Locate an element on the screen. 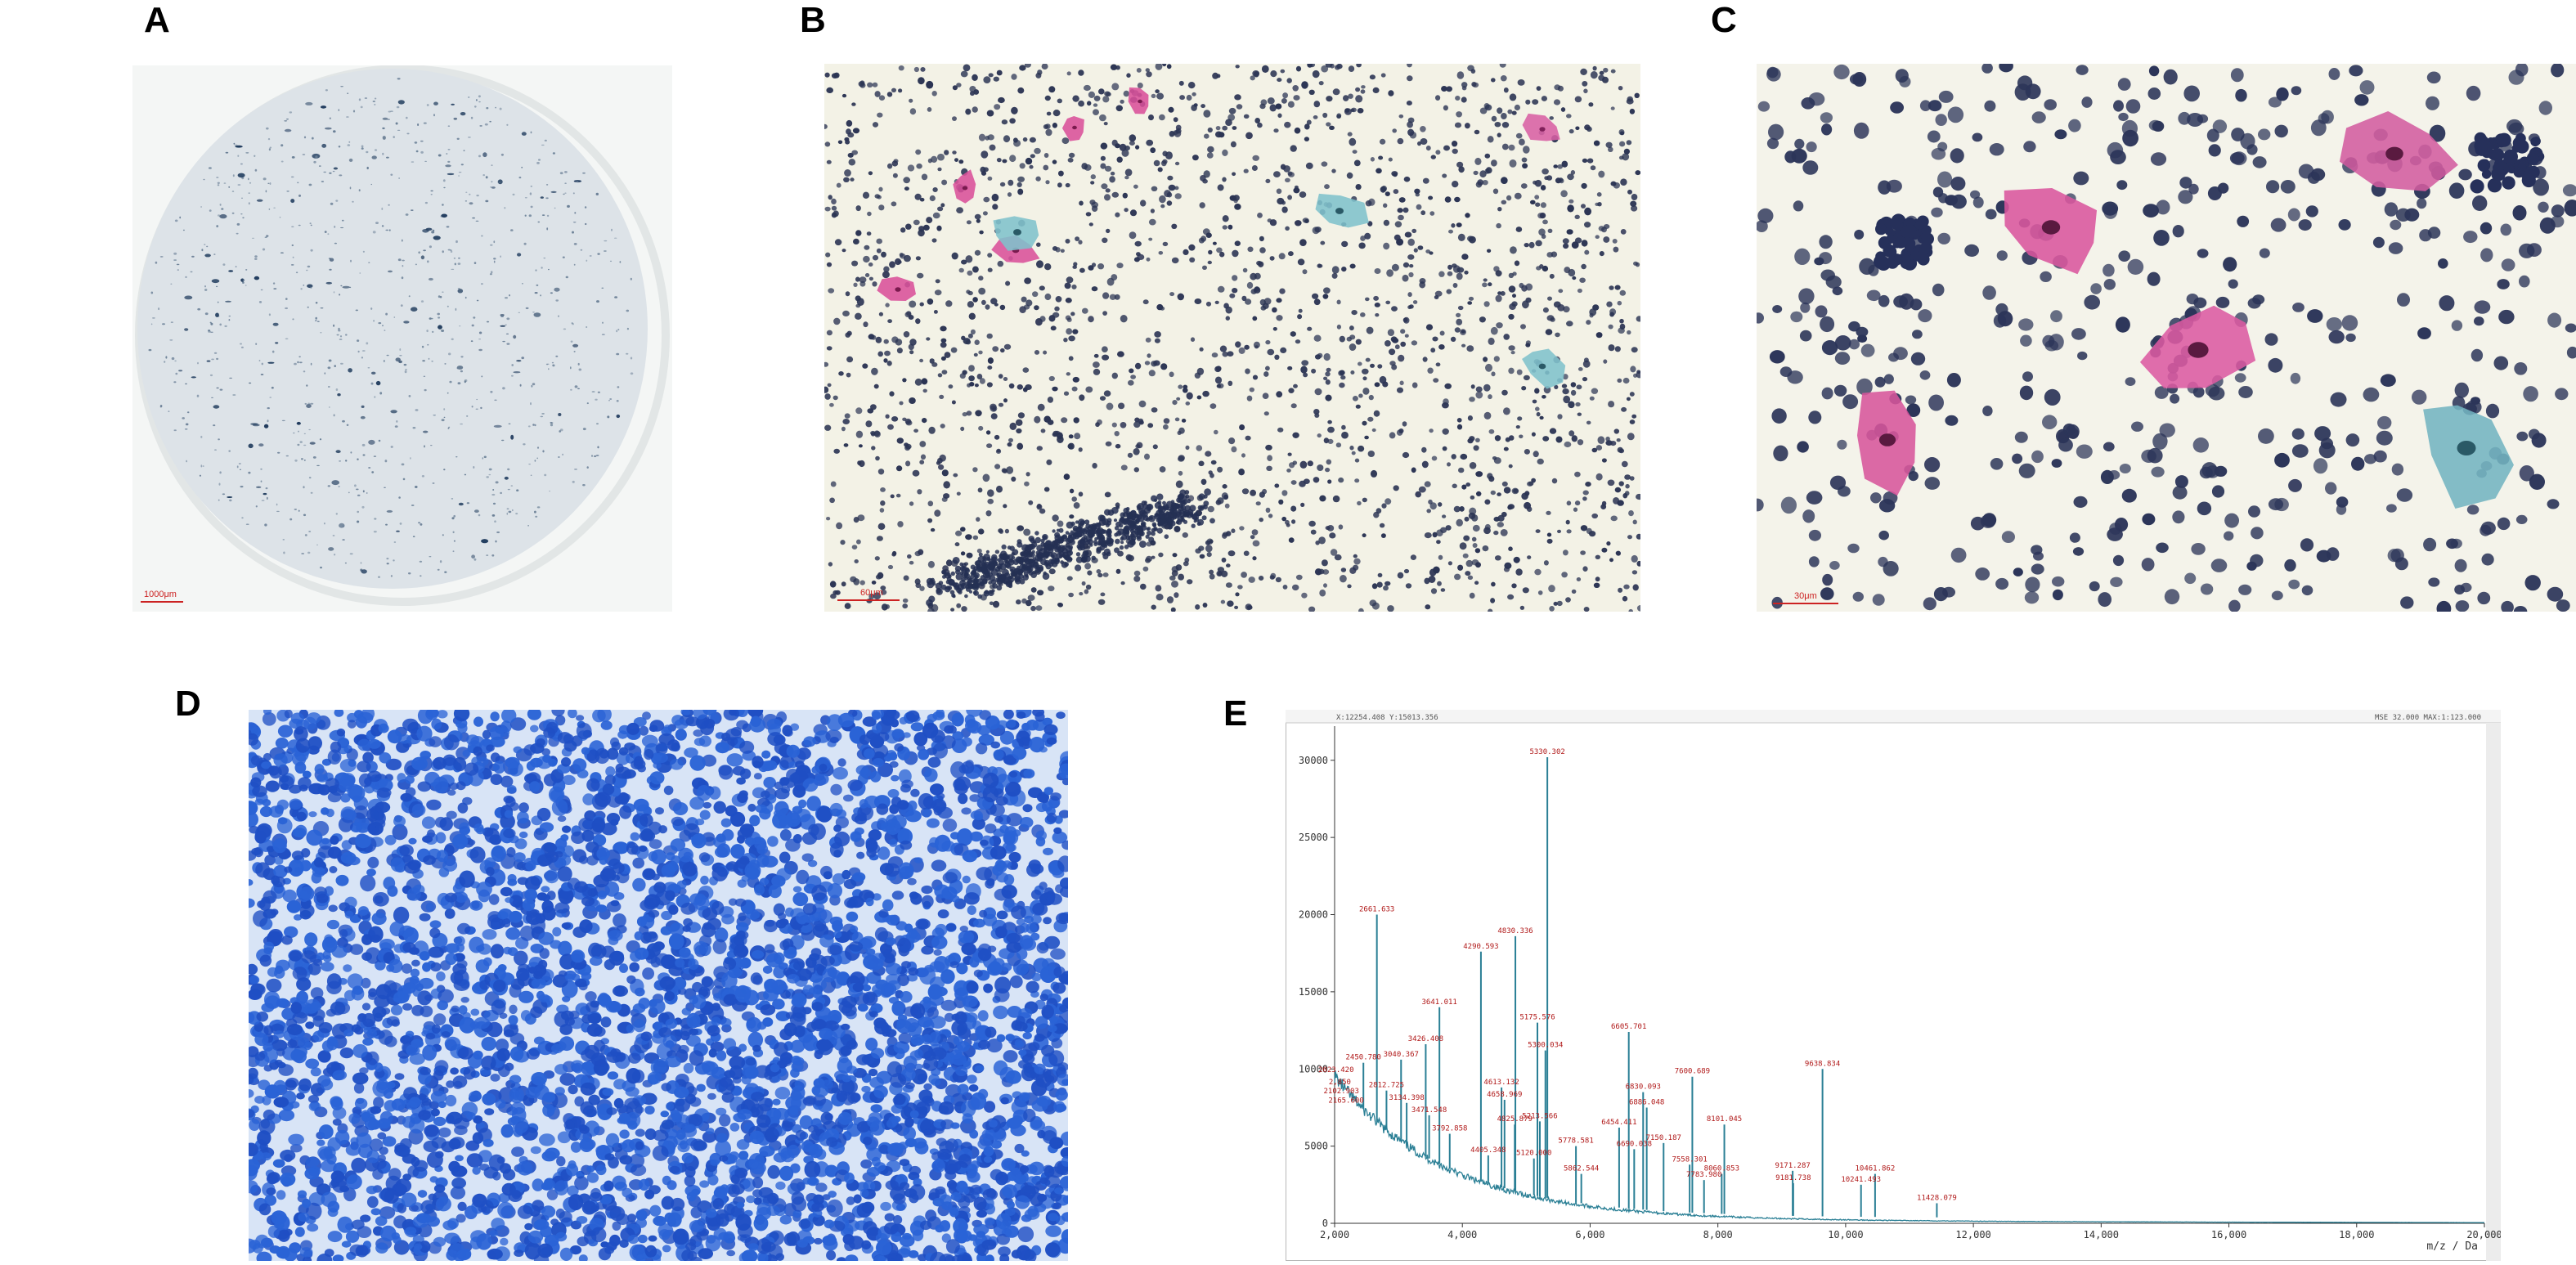  peak-label: 8060.853 is located at coordinates (1721, 1169).